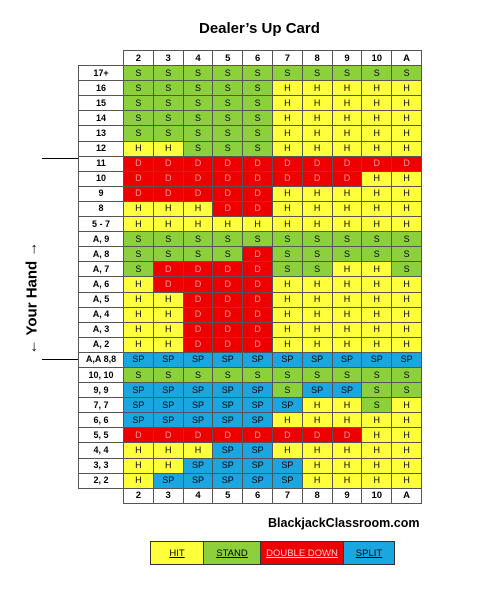 This screenshot has height=590, width=486. Describe the element at coordinates (377, 58) in the screenshot. I see `dealer-card-10: 10` at that location.